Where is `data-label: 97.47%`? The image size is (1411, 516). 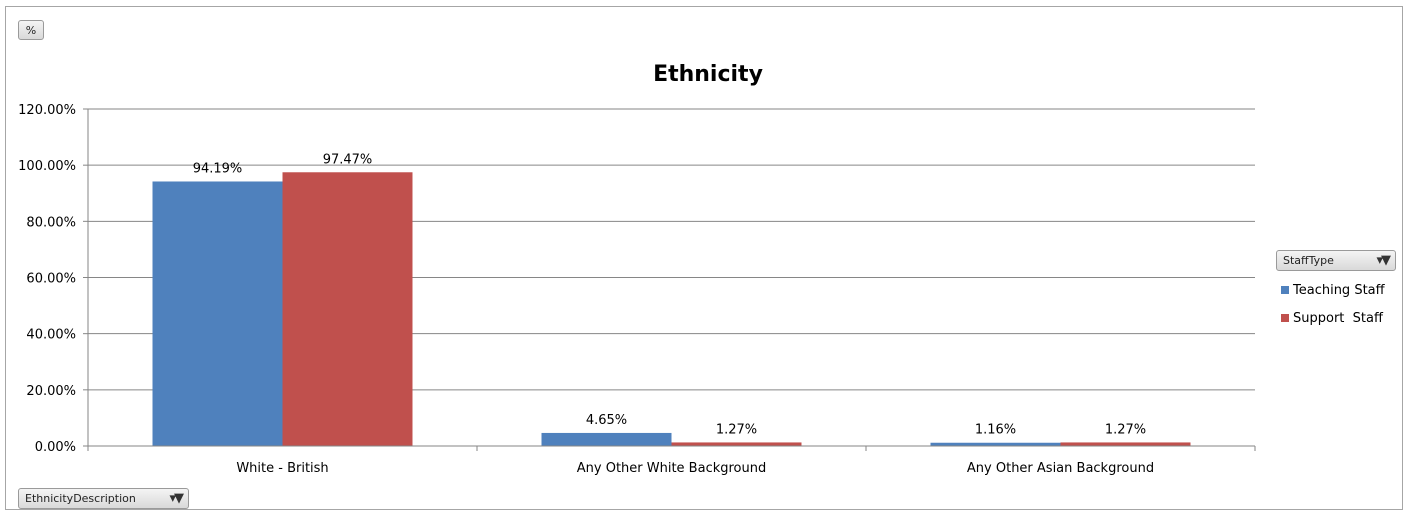
data-label: 97.47% is located at coordinates (348, 159).